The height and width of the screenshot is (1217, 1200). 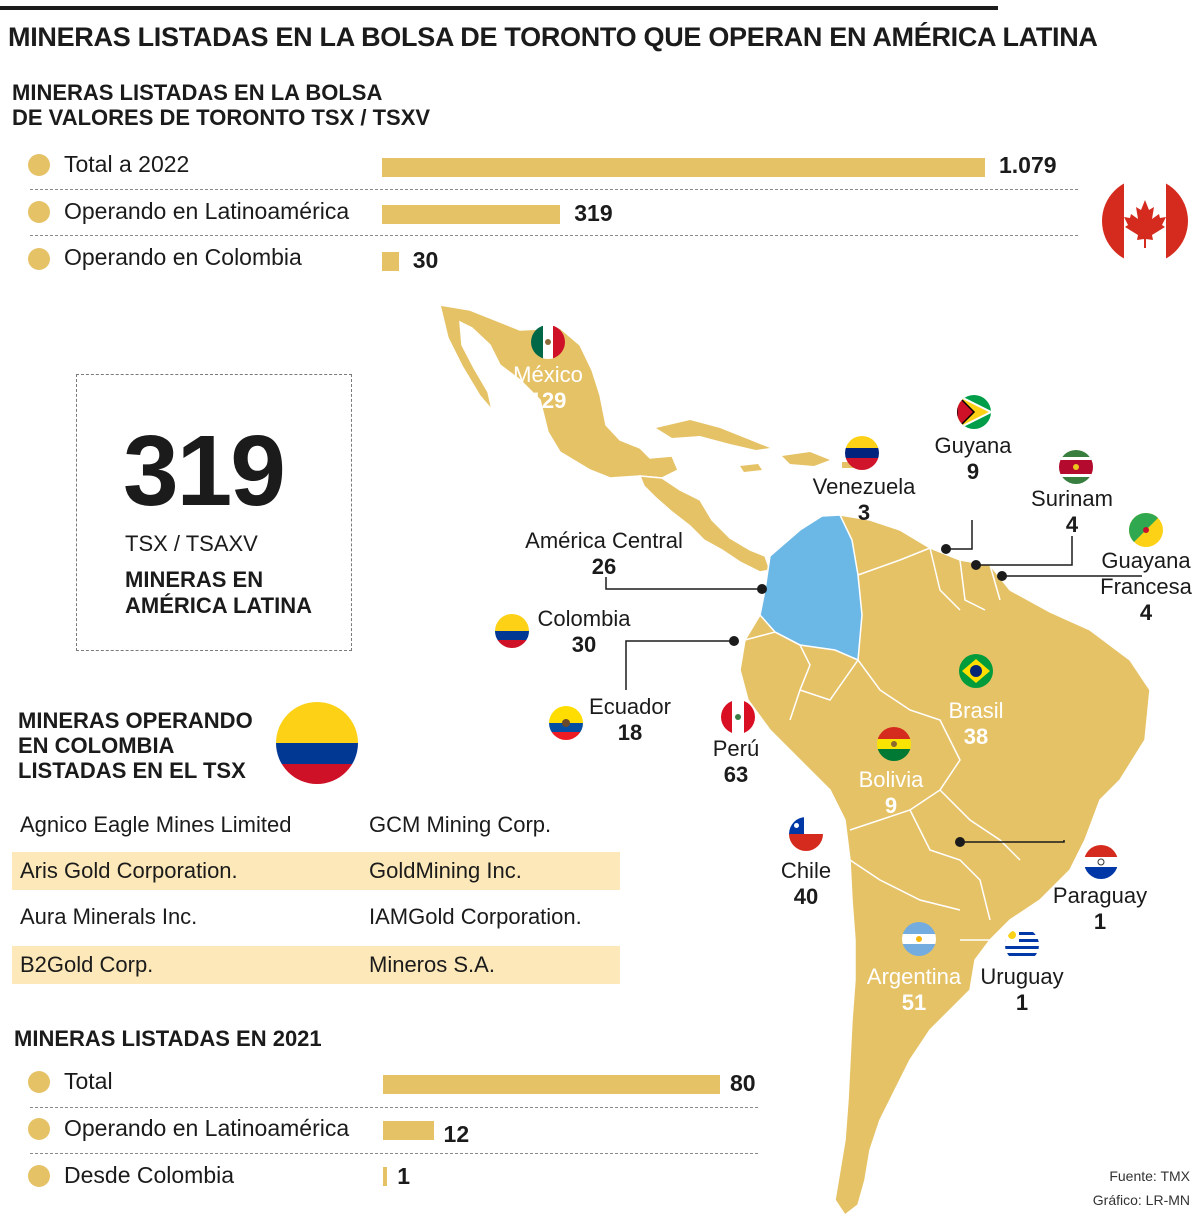 What do you see at coordinates (218, 605) in the screenshot?
I see `summary-tag-line2: AMÉRICA LATINA` at bounding box center [218, 605].